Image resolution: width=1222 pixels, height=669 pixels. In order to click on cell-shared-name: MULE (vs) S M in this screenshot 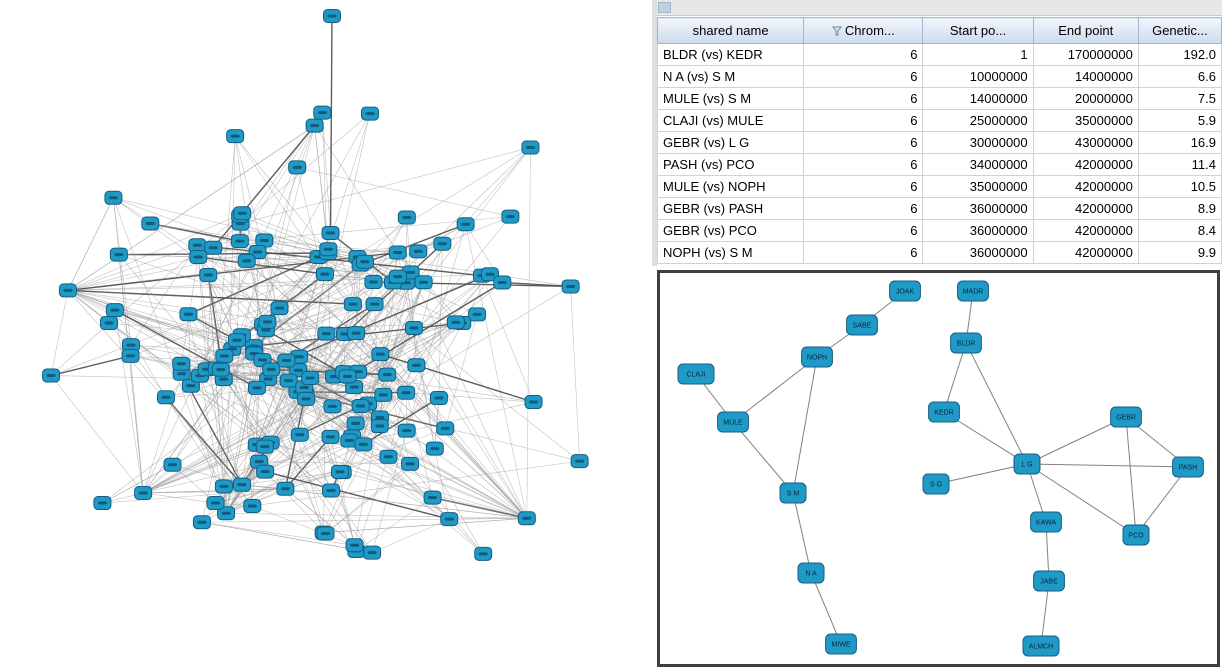, I will do `click(730, 98)`.